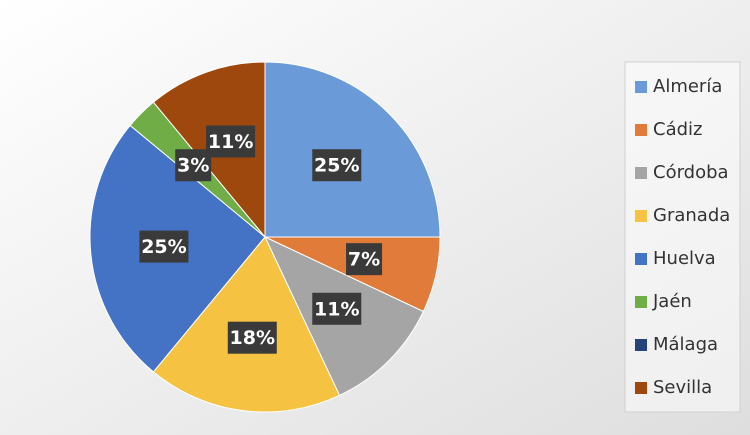 This screenshot has height=435, width=750. I want to click on legend-box, so click(682, 237).